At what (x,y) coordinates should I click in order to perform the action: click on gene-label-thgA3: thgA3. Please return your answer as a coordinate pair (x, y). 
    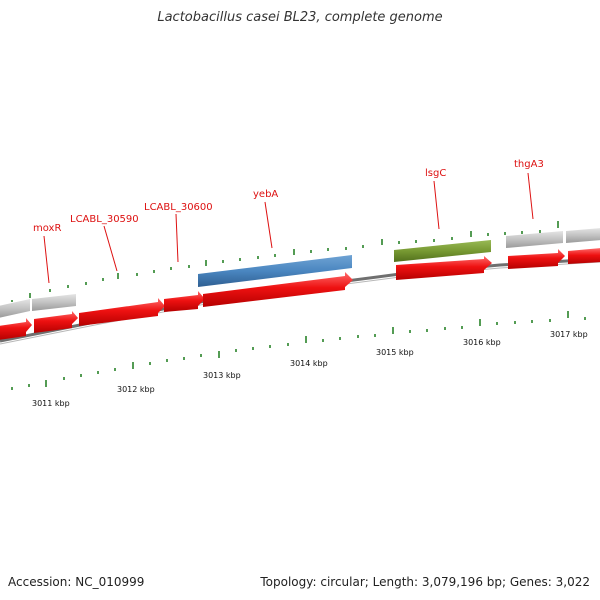
    Looking at the image, I should click on (529, 164).